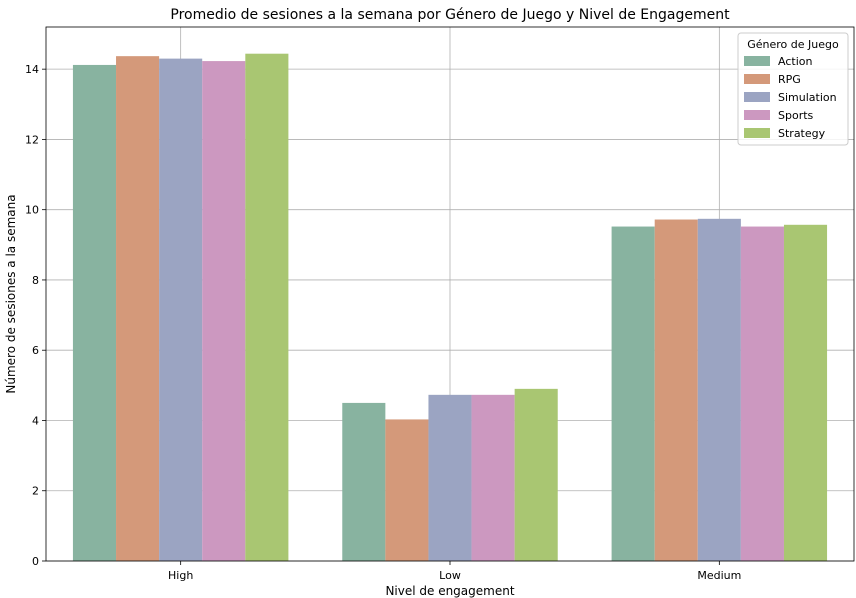  Describe the element at coordinates (138, 308) in the screenshot. I see `bar-rpg-high` at that location.